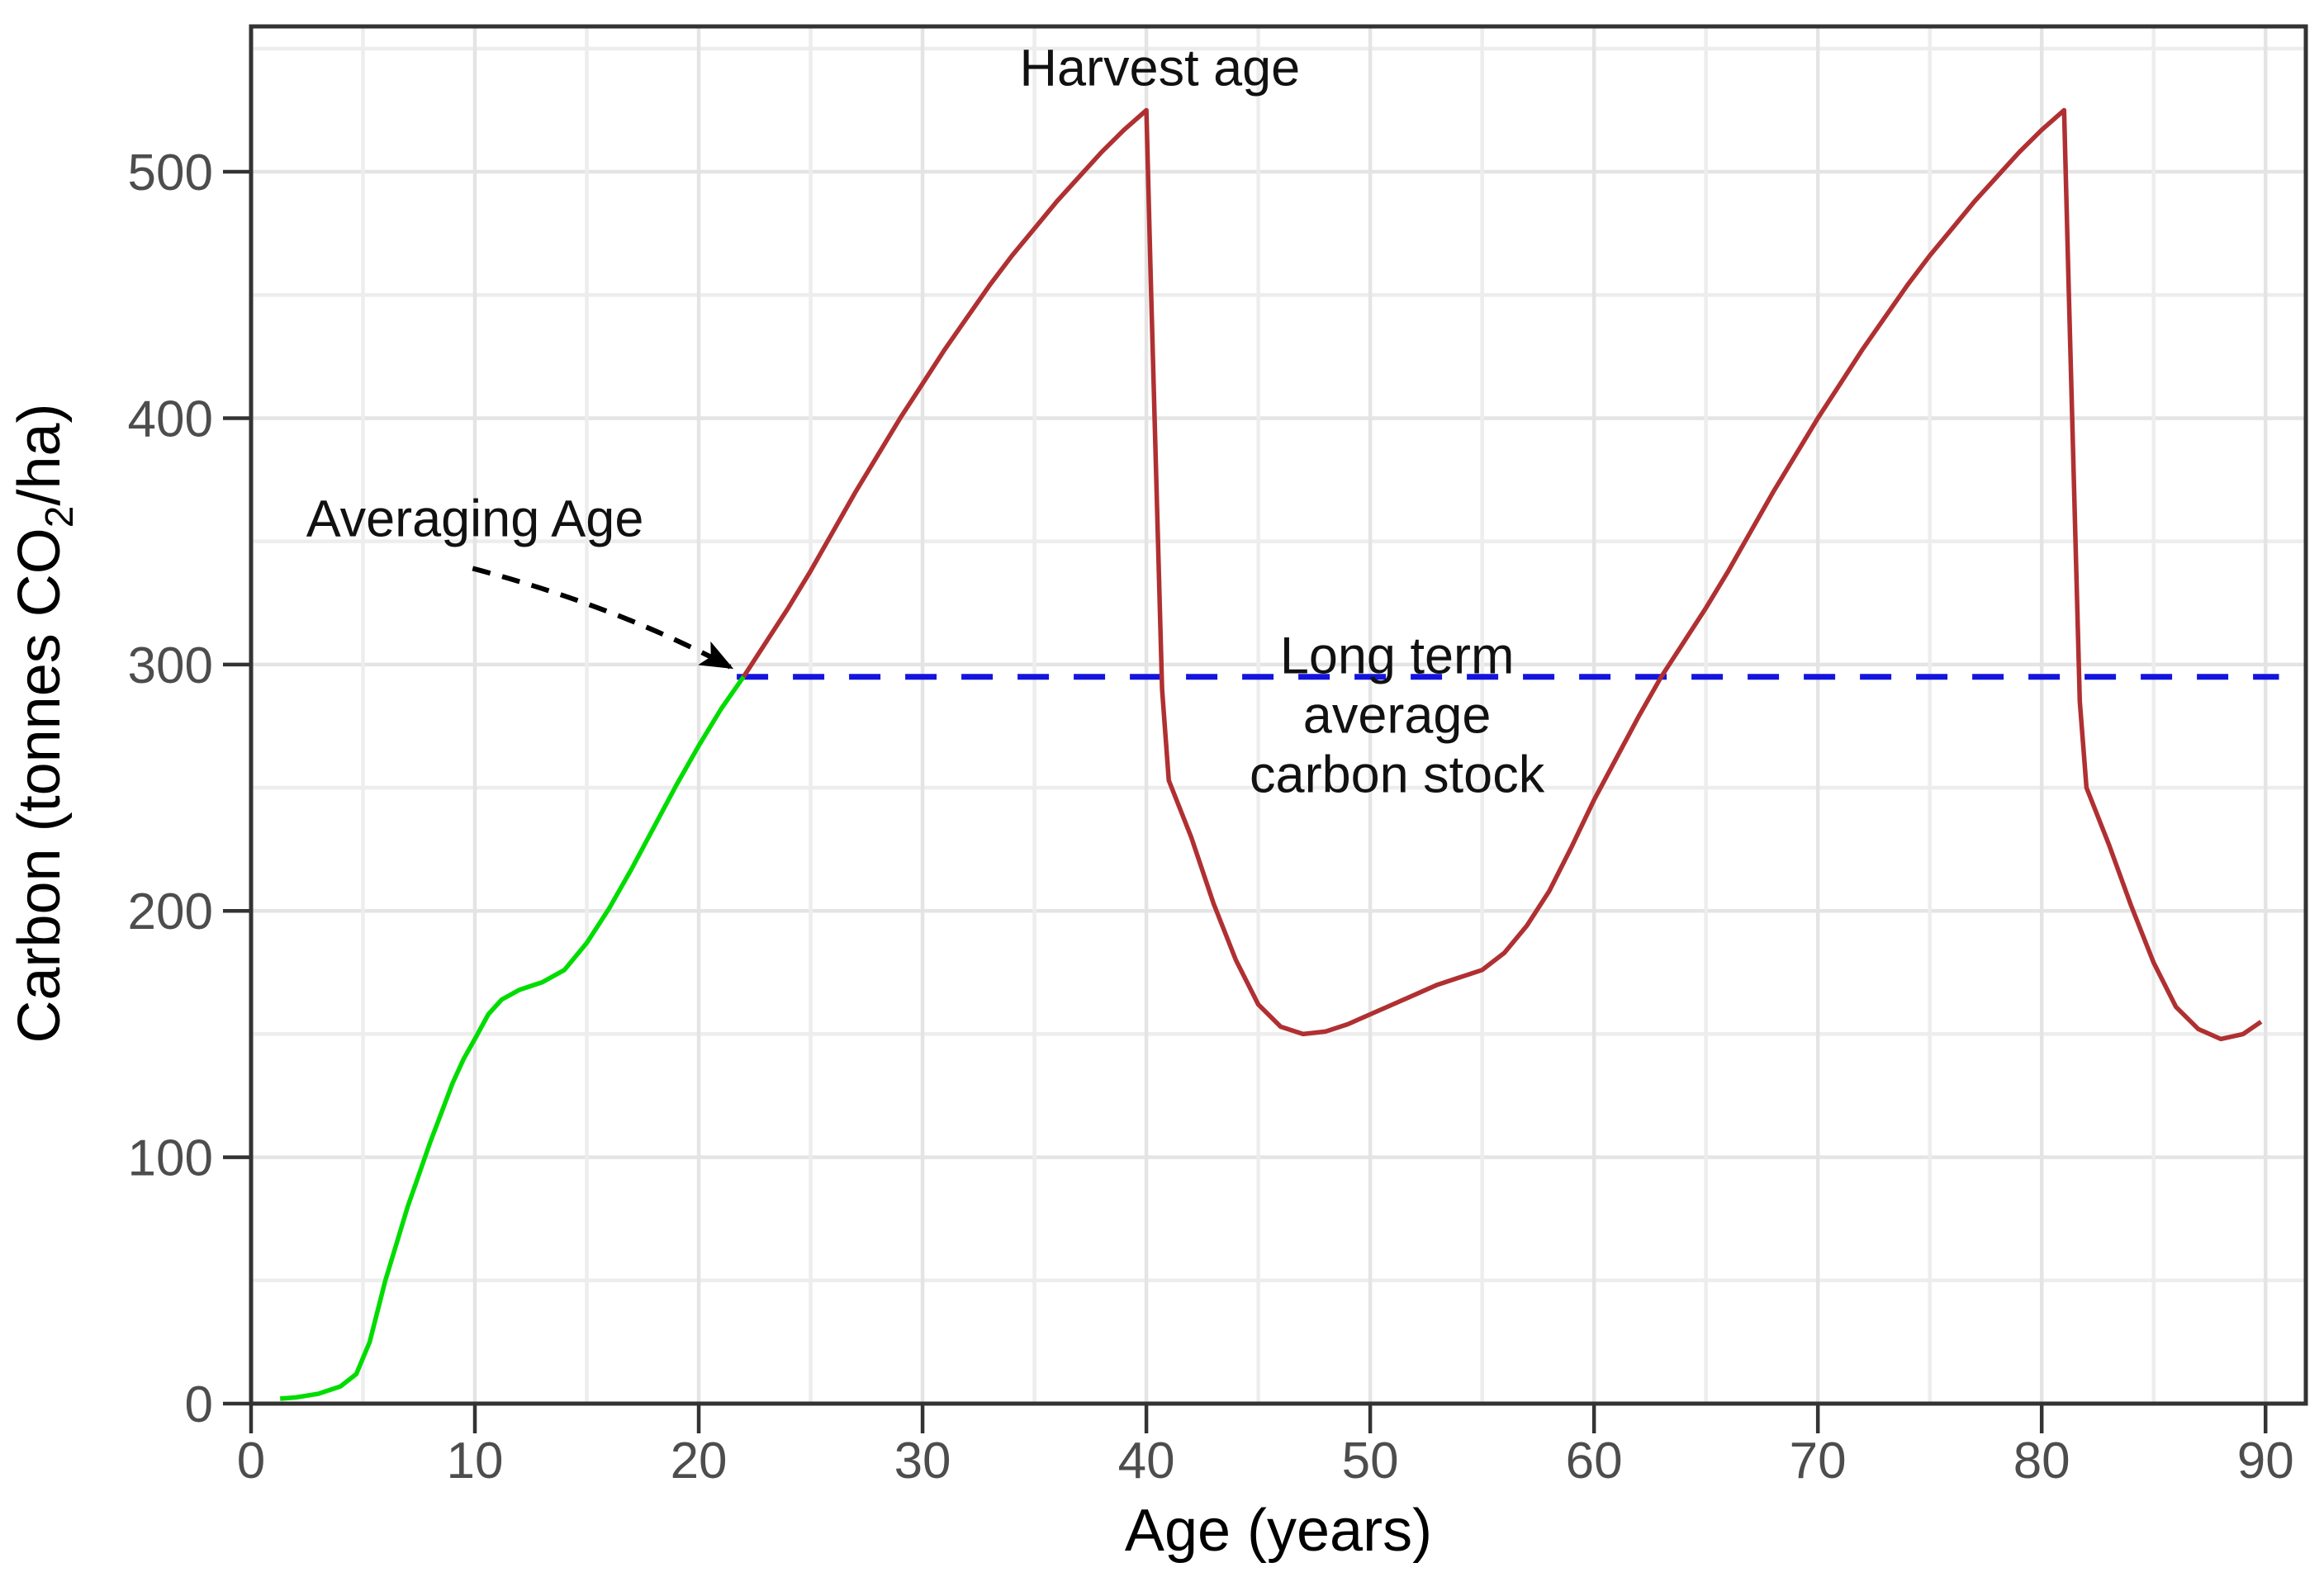 This screenshot has width=2324, height=1577. I want to click on averaging-age-label: Averaging Age, so click(475, 519).